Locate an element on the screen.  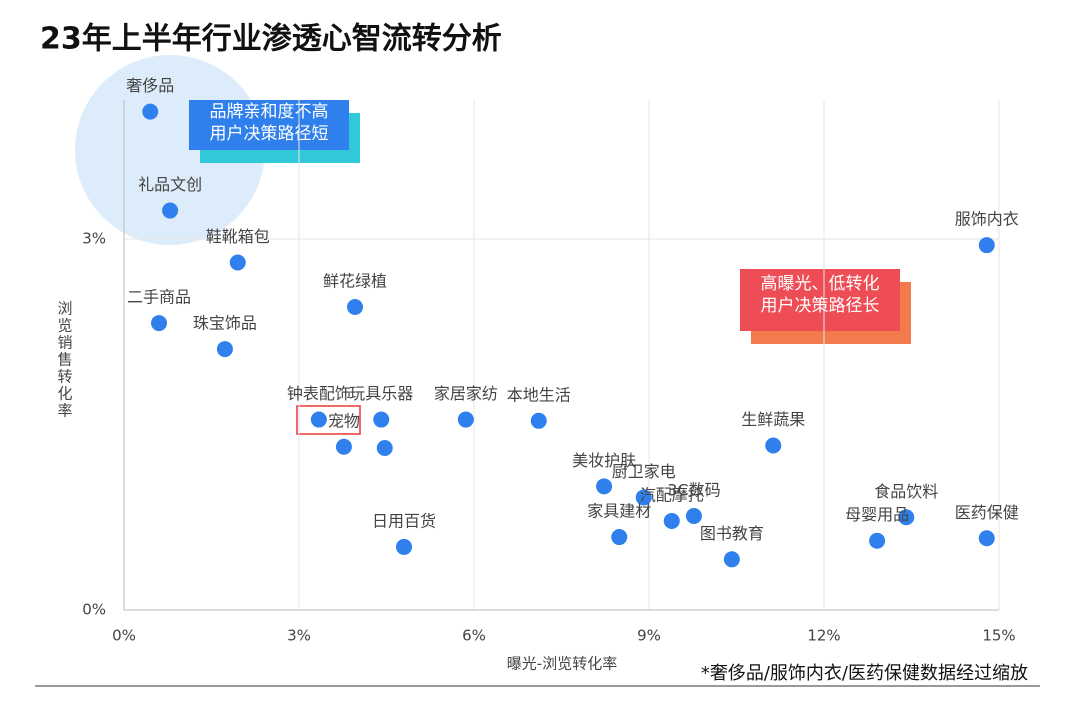
point-label: 奢侈品 is located at coordinates (150, 85).